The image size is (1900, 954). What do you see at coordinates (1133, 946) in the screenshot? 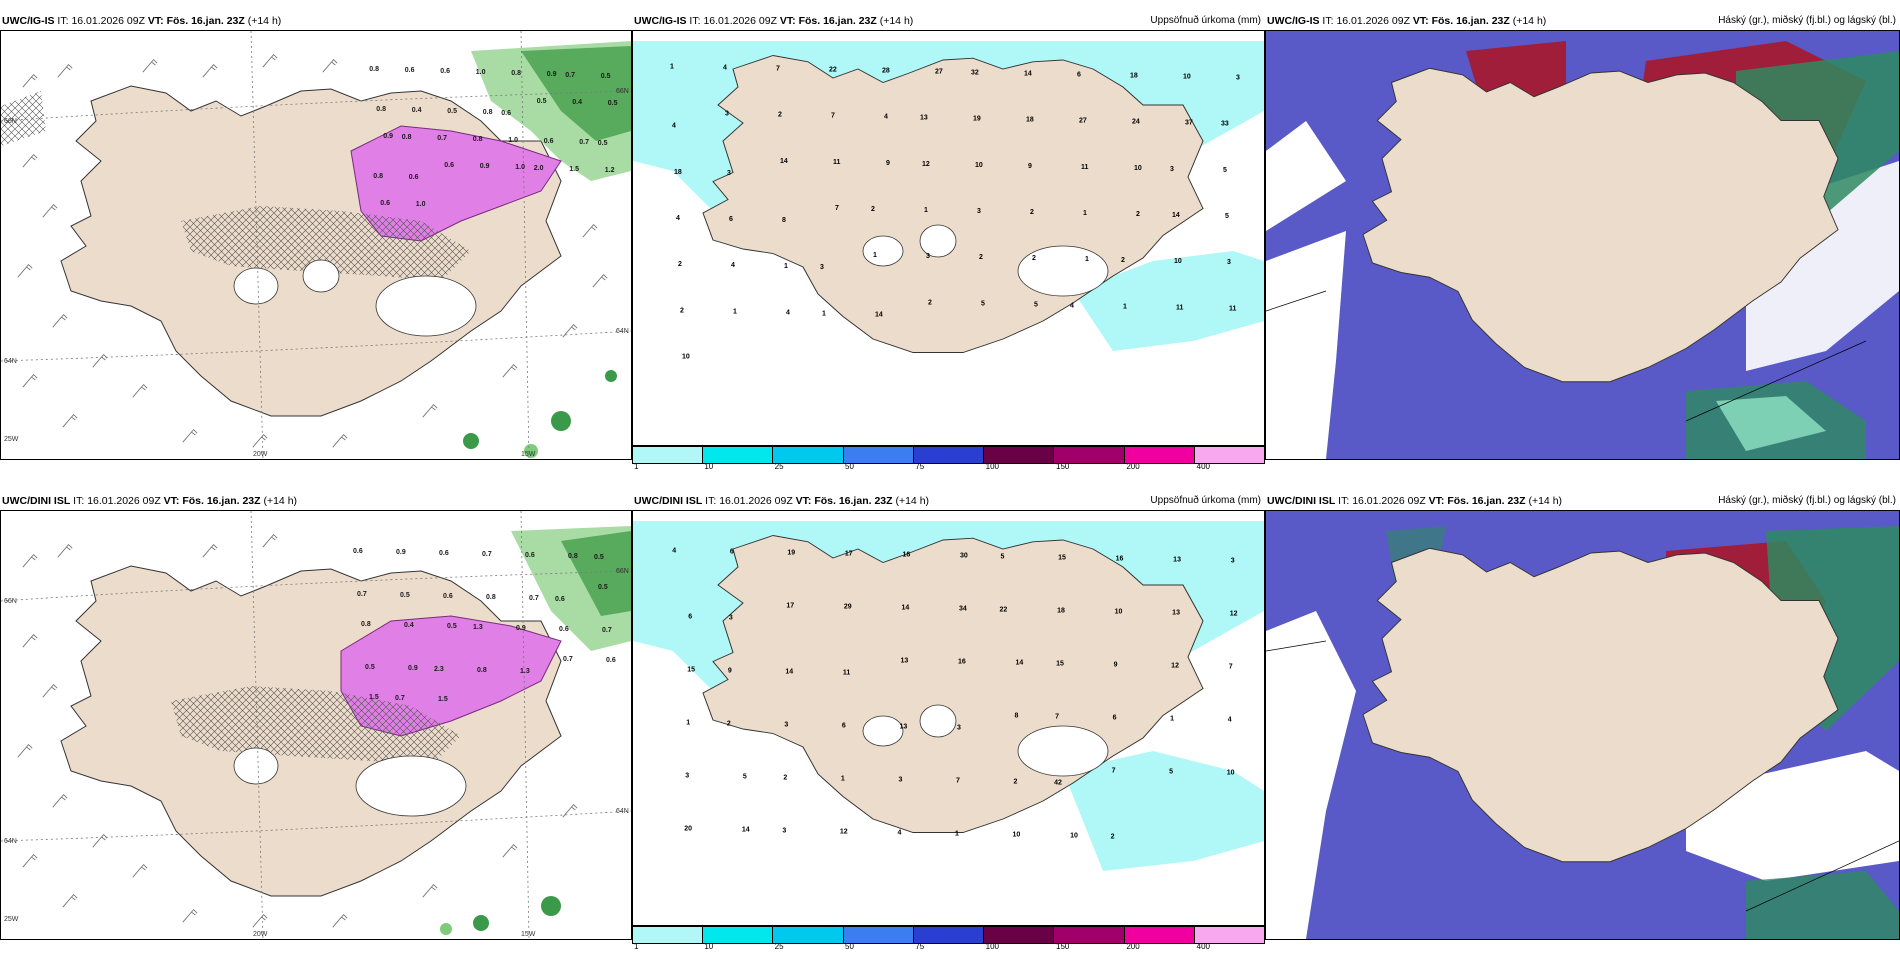
I see `legend-tick: 200` at bounding box center [1133, 946].